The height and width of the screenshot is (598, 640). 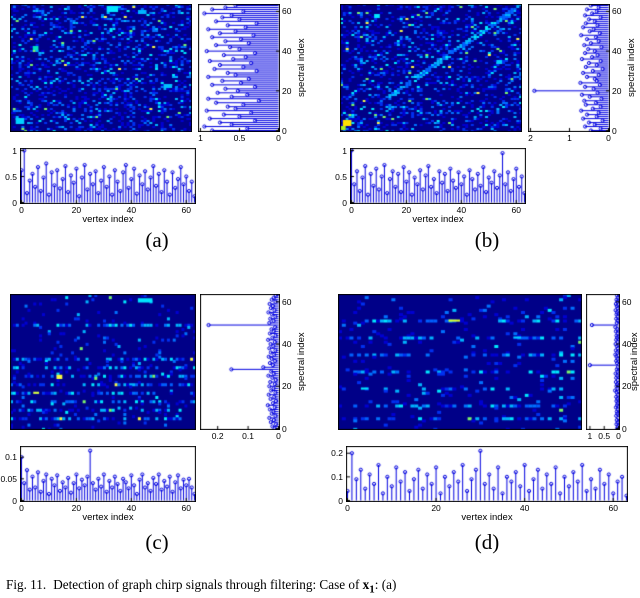 What do you see at coordinates (101, 68) in the screenshot?
I see `vertex-frequency-heatmap-a` at bounding box center [101, 68].